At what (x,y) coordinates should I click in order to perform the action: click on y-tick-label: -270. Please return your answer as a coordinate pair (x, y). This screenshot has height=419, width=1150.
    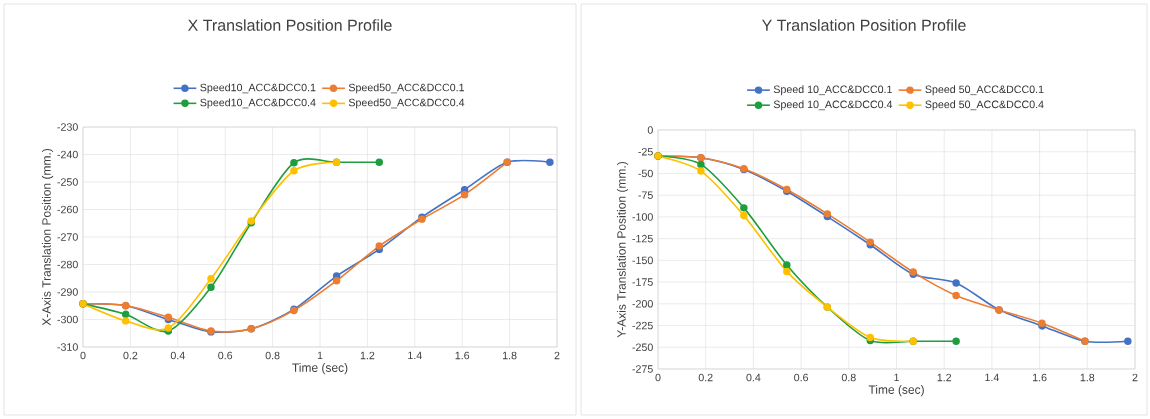
    Looking at the image, I should click on (67, 237).